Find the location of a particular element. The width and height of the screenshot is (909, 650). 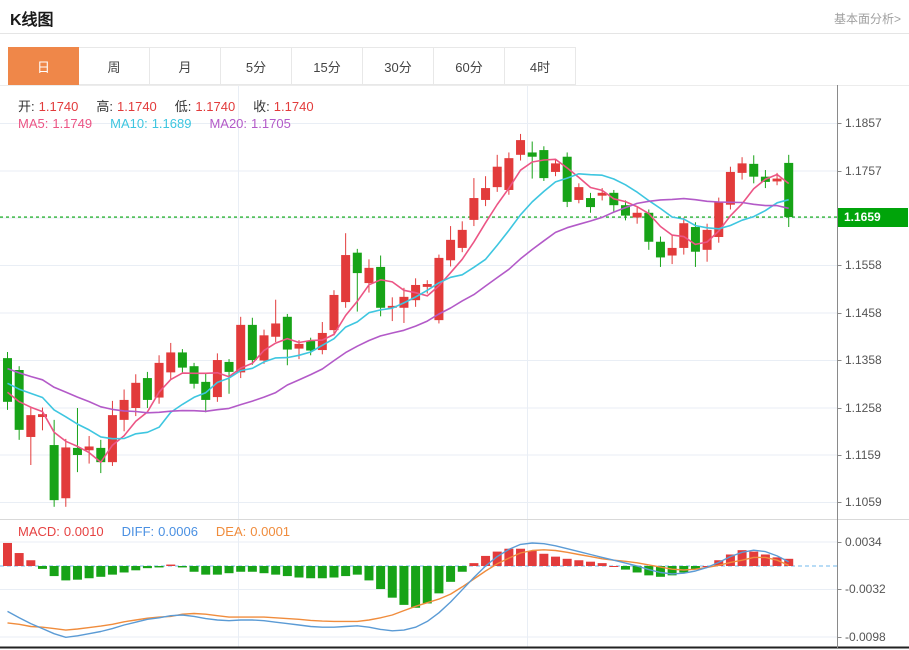

main-axis-tick: 1.1059 is located at coordinates (863, 502).